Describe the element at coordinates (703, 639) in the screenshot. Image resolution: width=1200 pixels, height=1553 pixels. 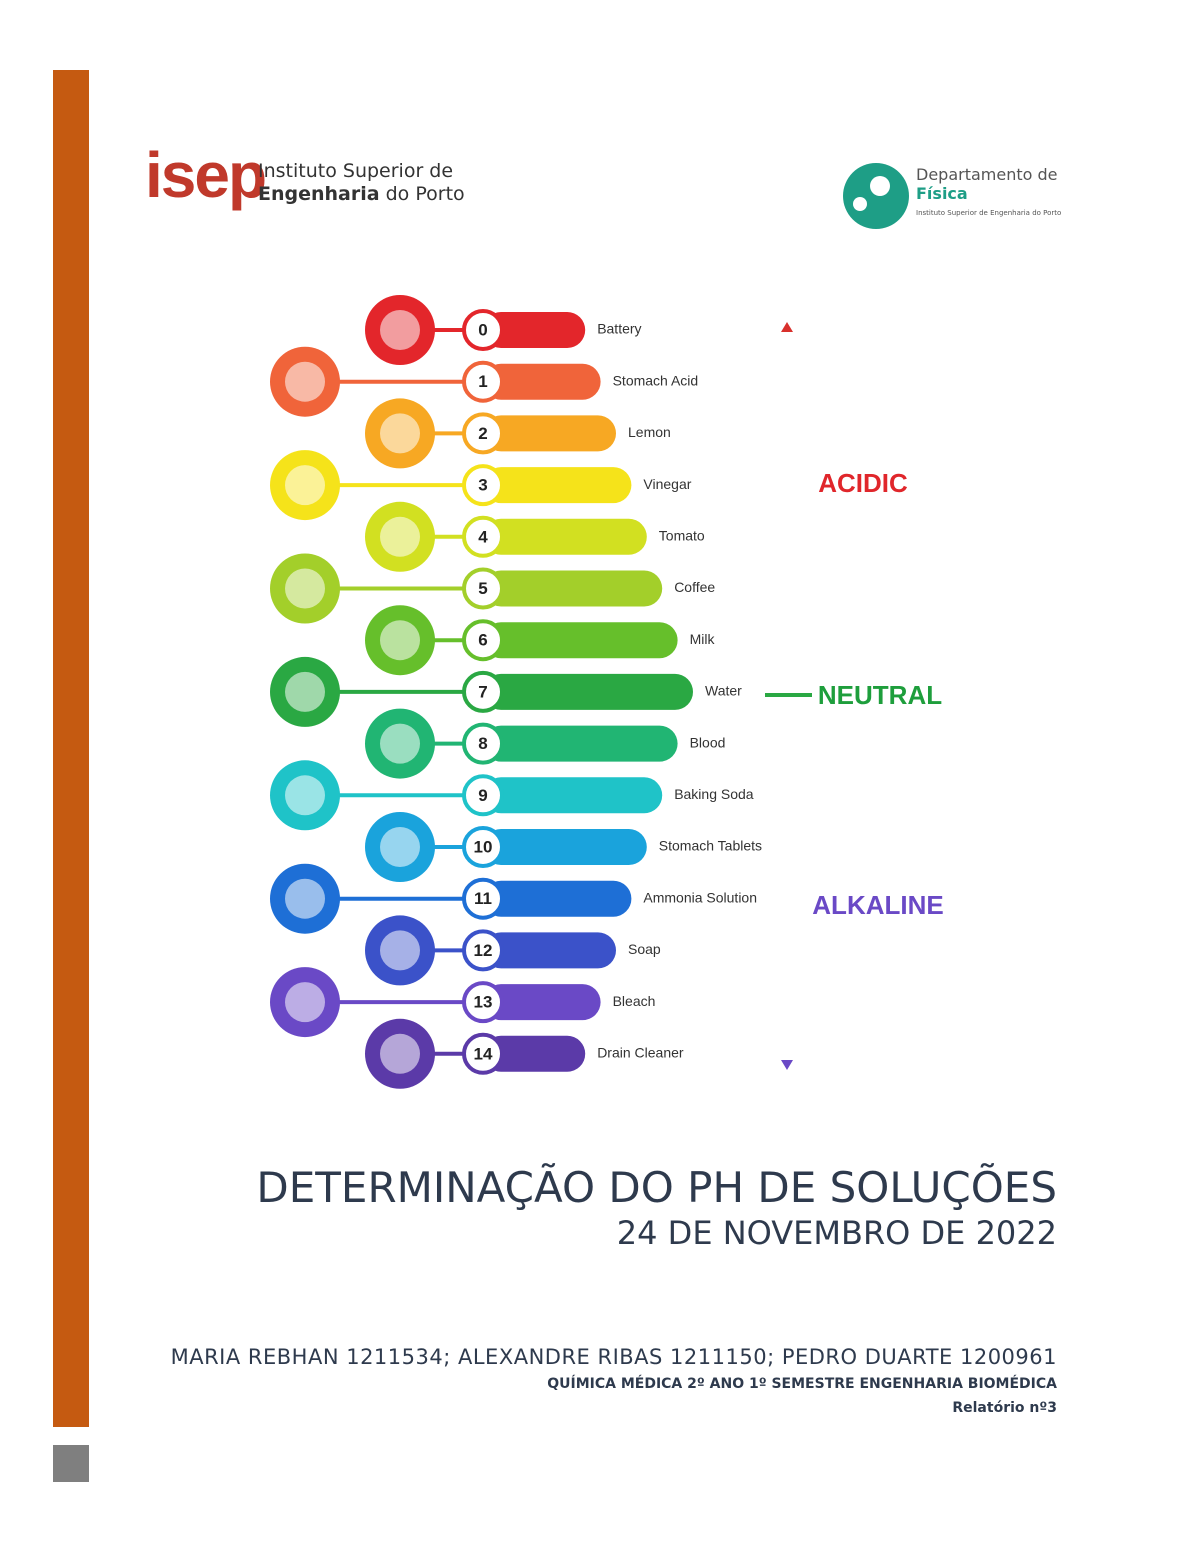
I see `ph-label: Milk` at that location.